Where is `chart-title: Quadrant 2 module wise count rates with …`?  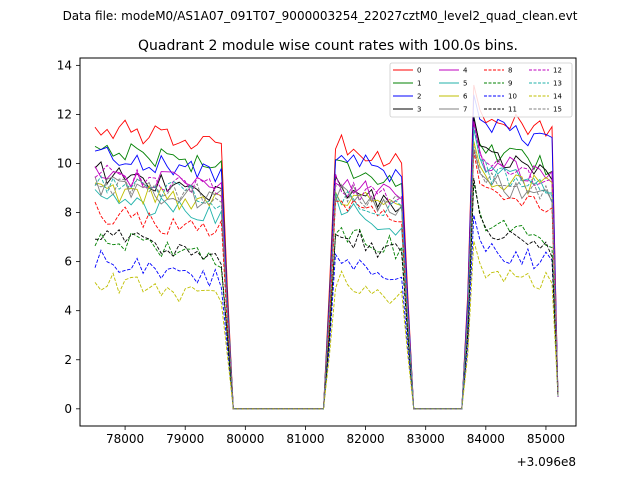 chart-title: Quadrant 2 module wise count rates with … is located at coordinates (328, 46).